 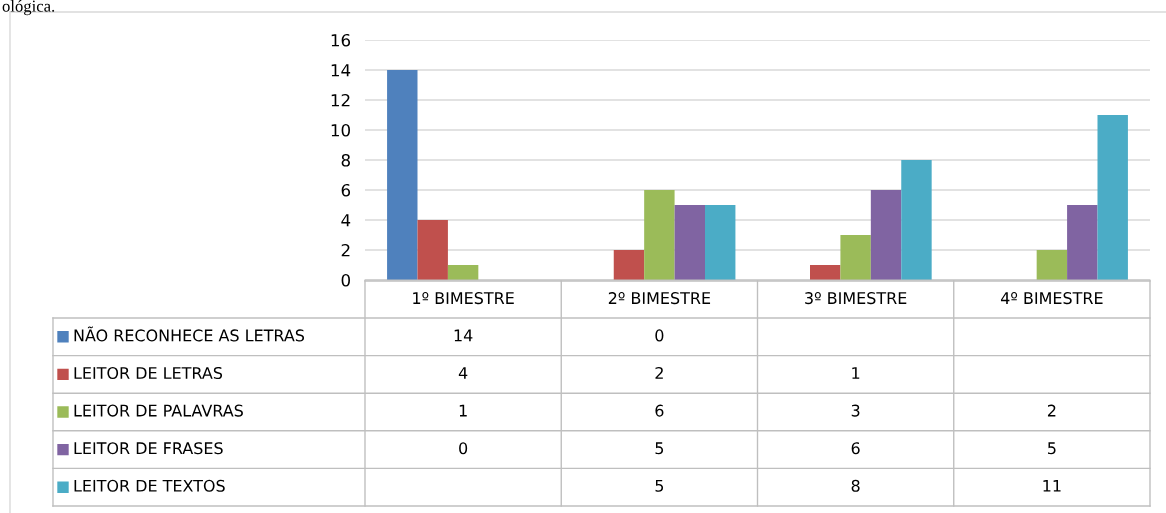 What do you see at coordinates (189, 334) in the screenshot?
I see `legend-label: NÃO RECONHECE AS LETRAS` at bounding box center [189, 334].